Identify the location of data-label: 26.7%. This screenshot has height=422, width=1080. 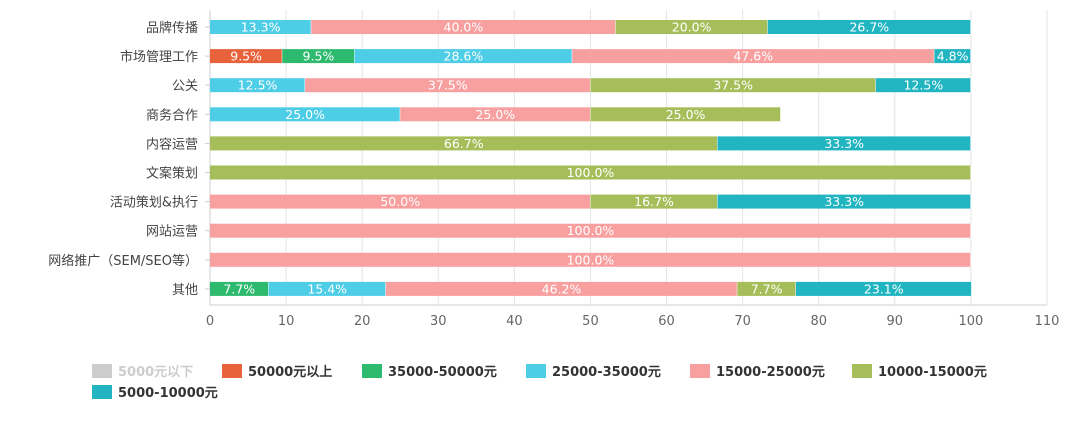
(869, 27).